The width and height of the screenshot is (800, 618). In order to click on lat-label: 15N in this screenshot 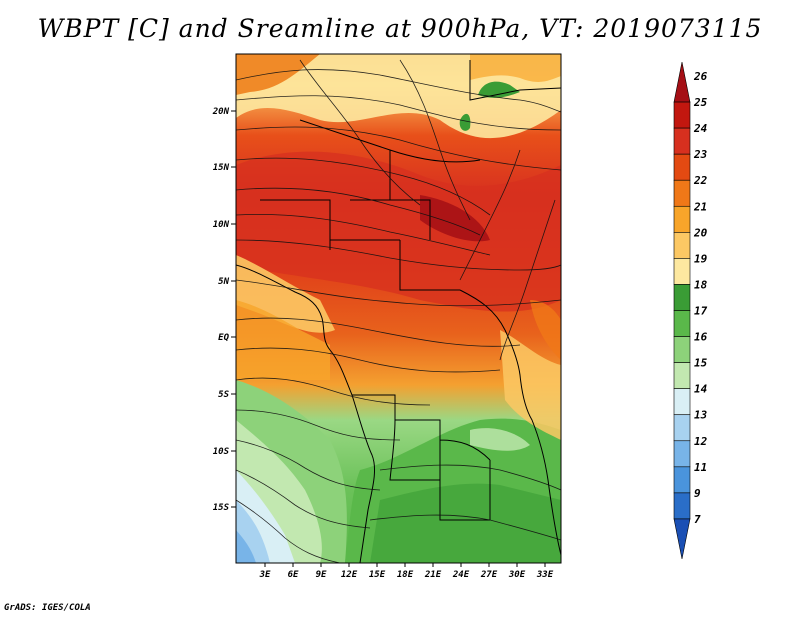, I will do `click(221, 168)`.